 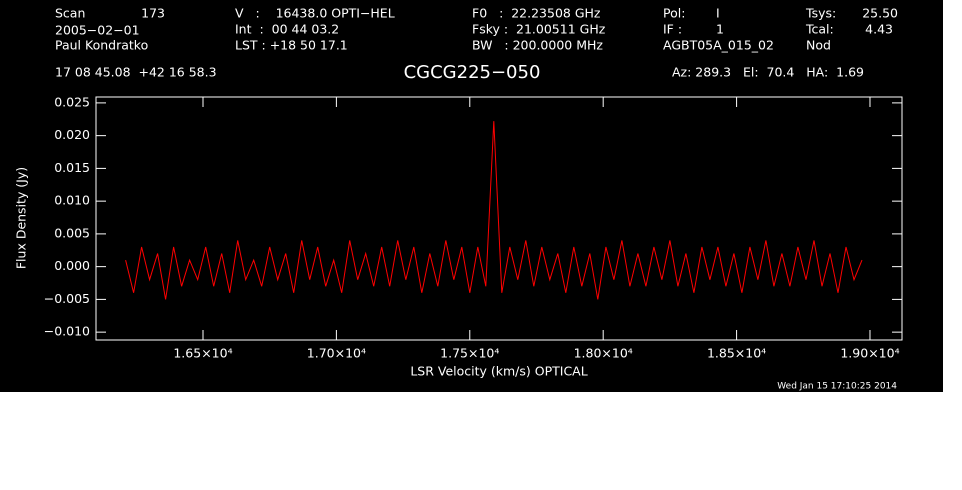 I want to click on header-text: F0 : 22.23508 GHz, so click(x=536, y=13).